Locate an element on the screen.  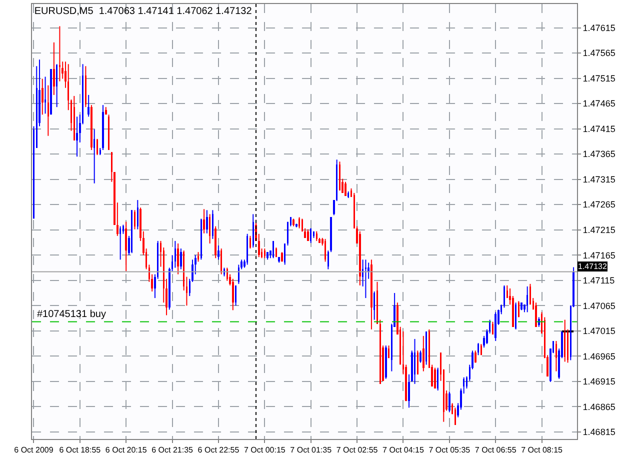
y-tick-label: 1.47265 is located at coordinates (599, 205).